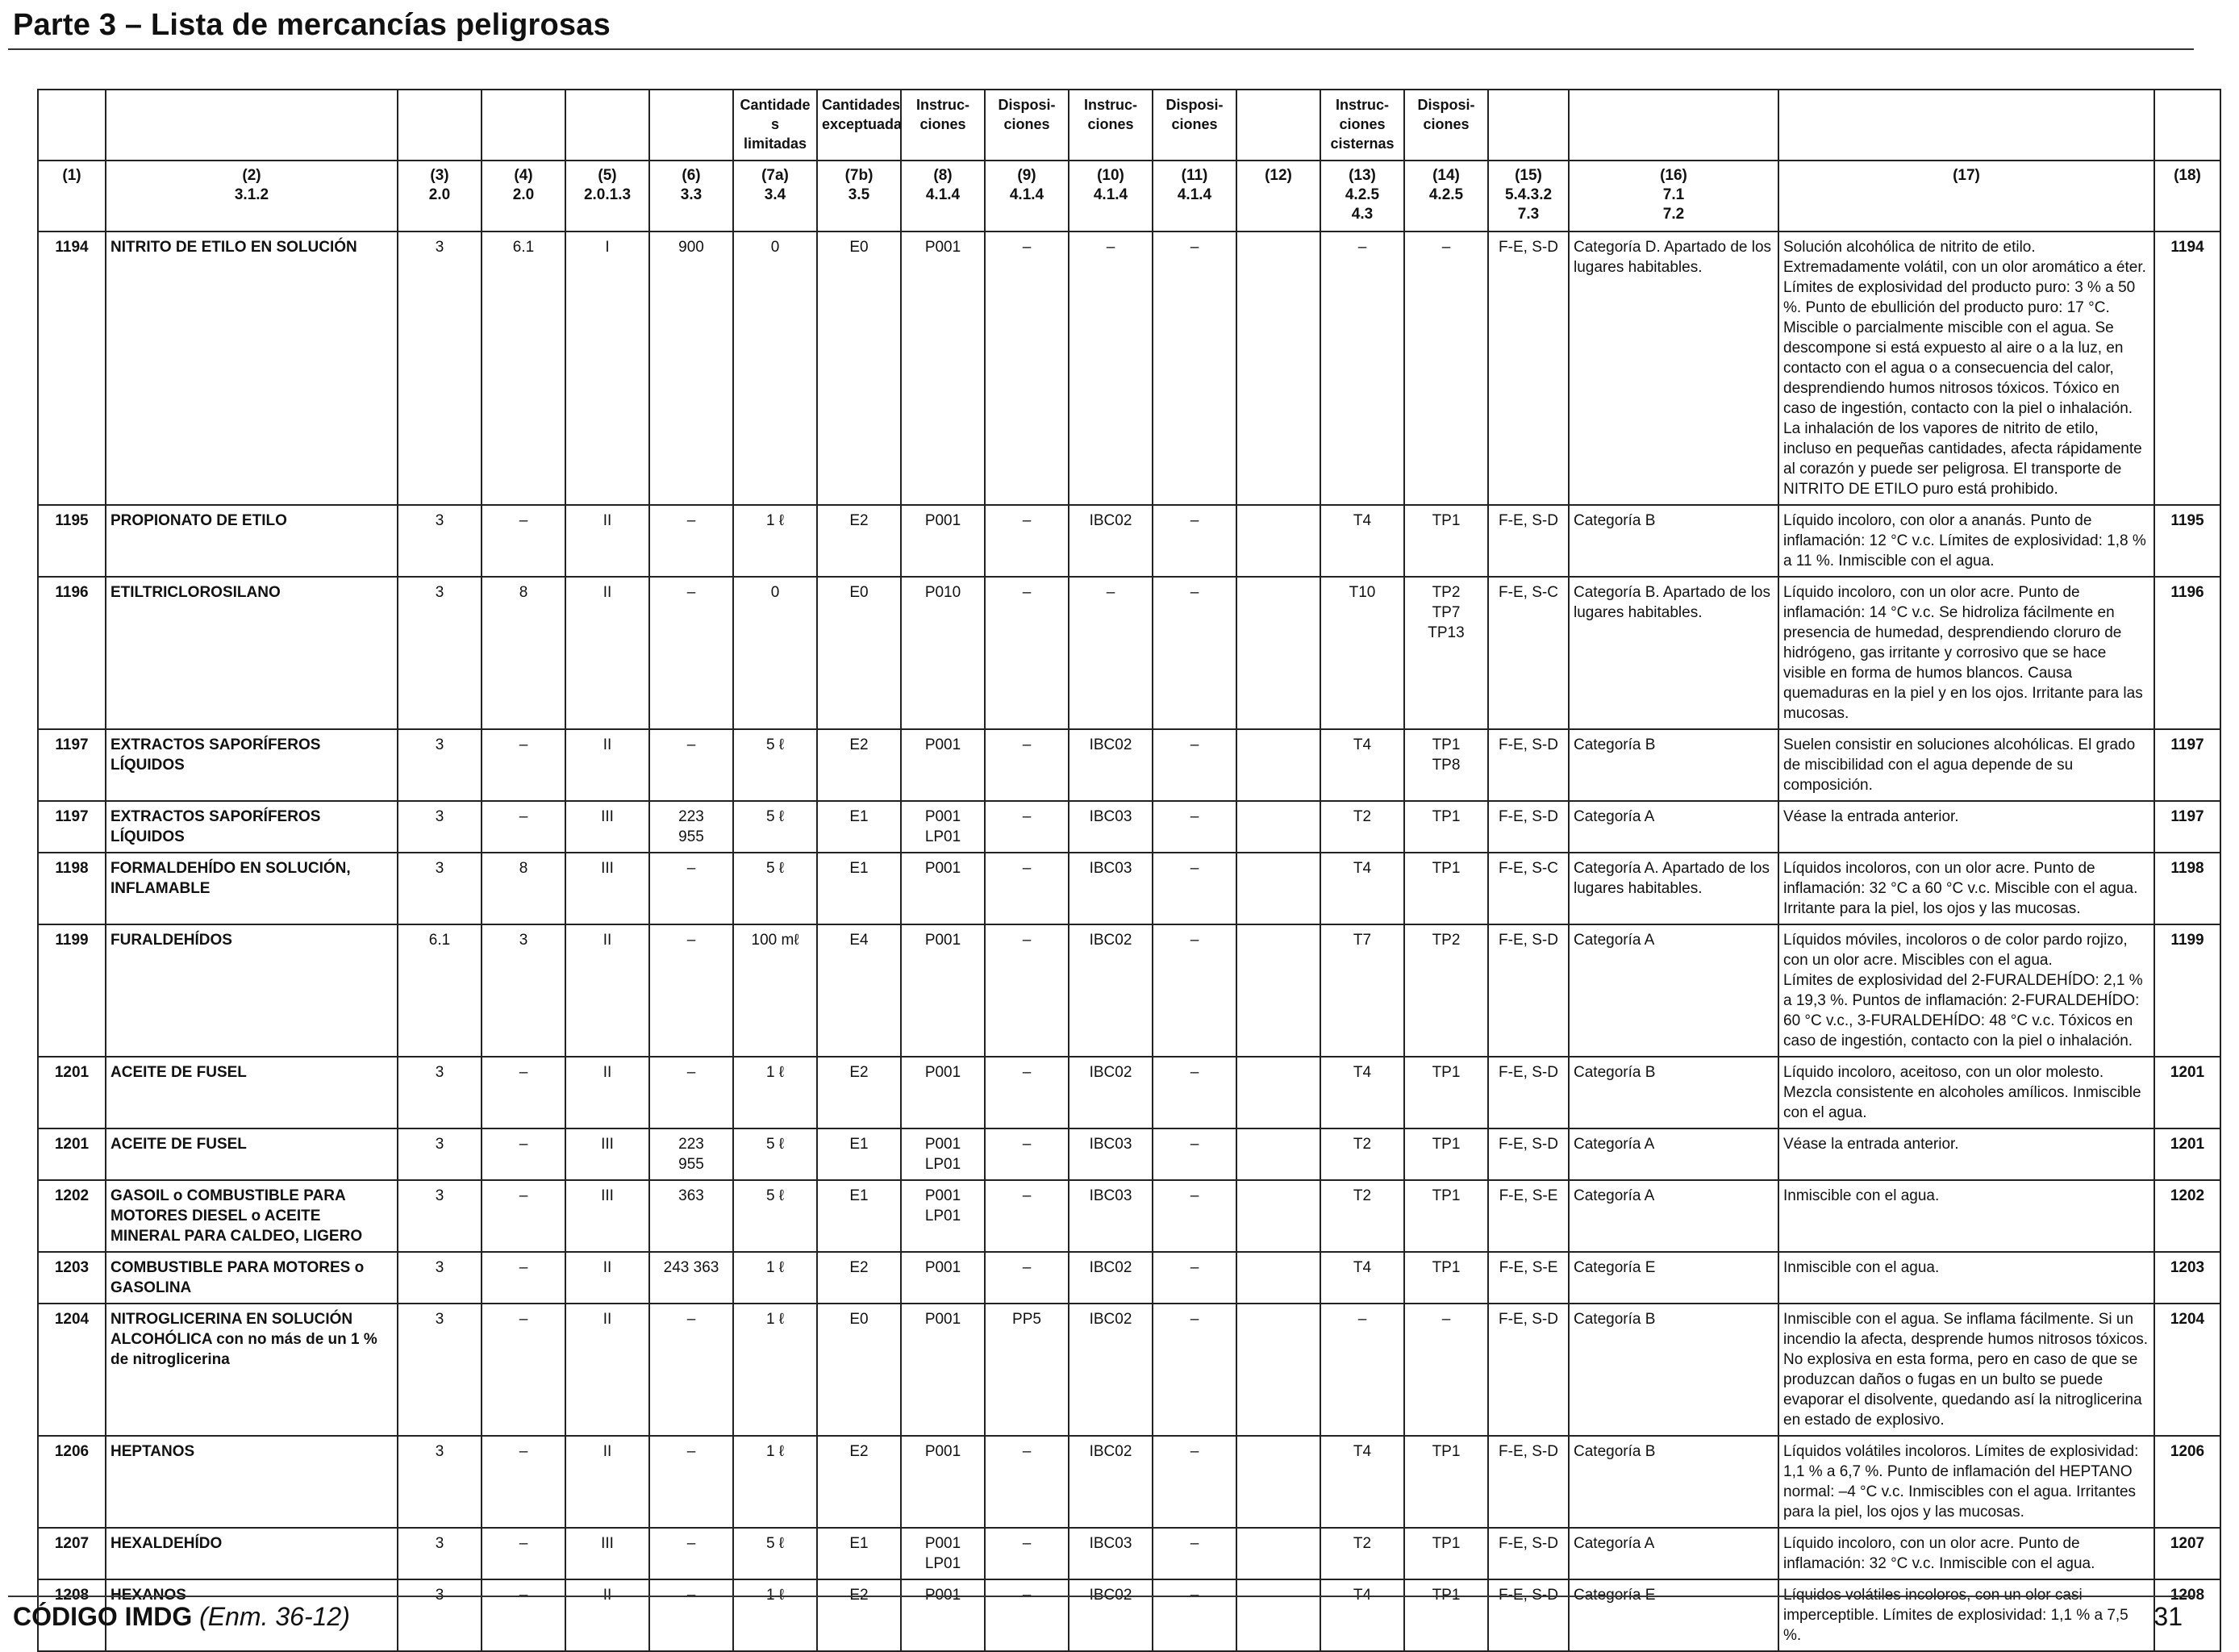 This screenshot has width=2239, height=1652. I want to click on cell-col-18: Véase la entrada anterior., so click(1966, 826).